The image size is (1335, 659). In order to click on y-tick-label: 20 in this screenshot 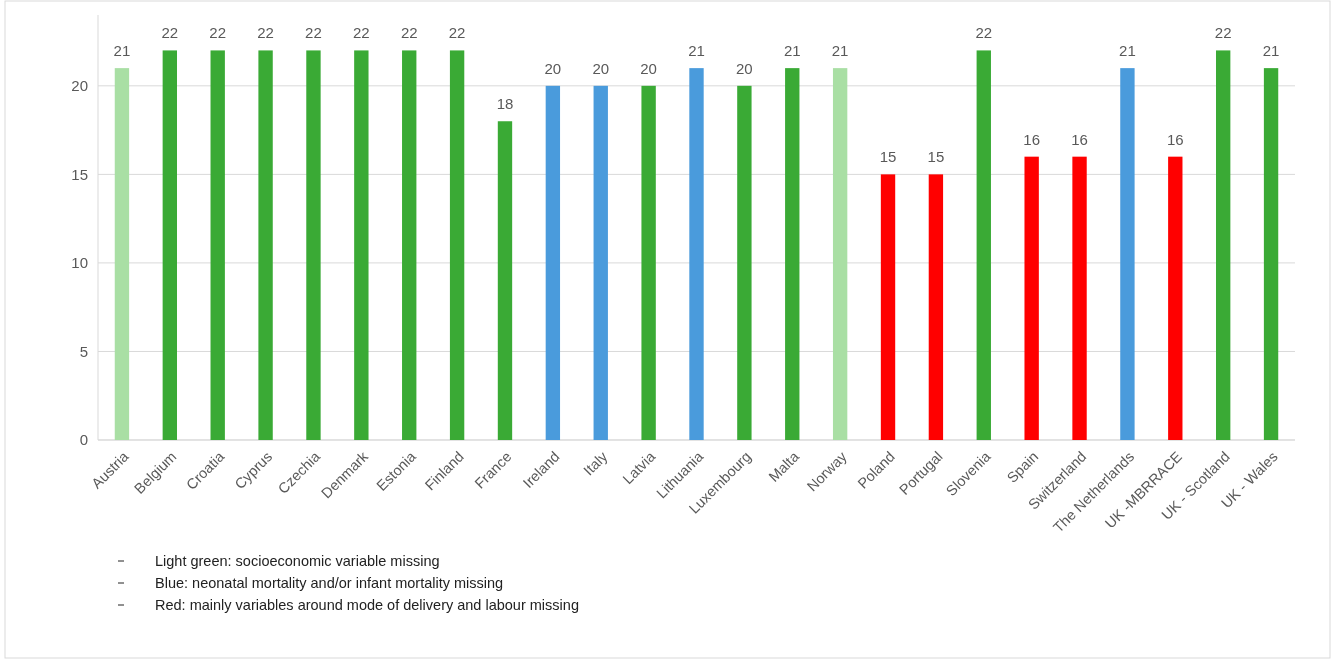, I will do `click(79, 86)`.